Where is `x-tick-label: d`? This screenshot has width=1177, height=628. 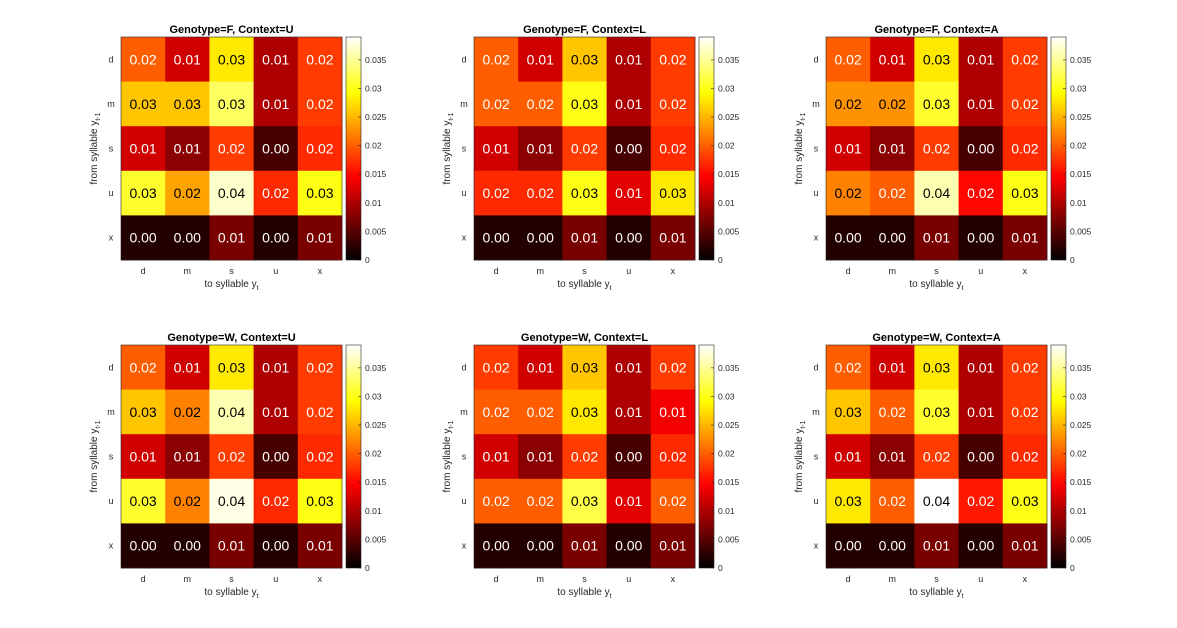 x-tick-label: d is located at coordinates (143, 579).